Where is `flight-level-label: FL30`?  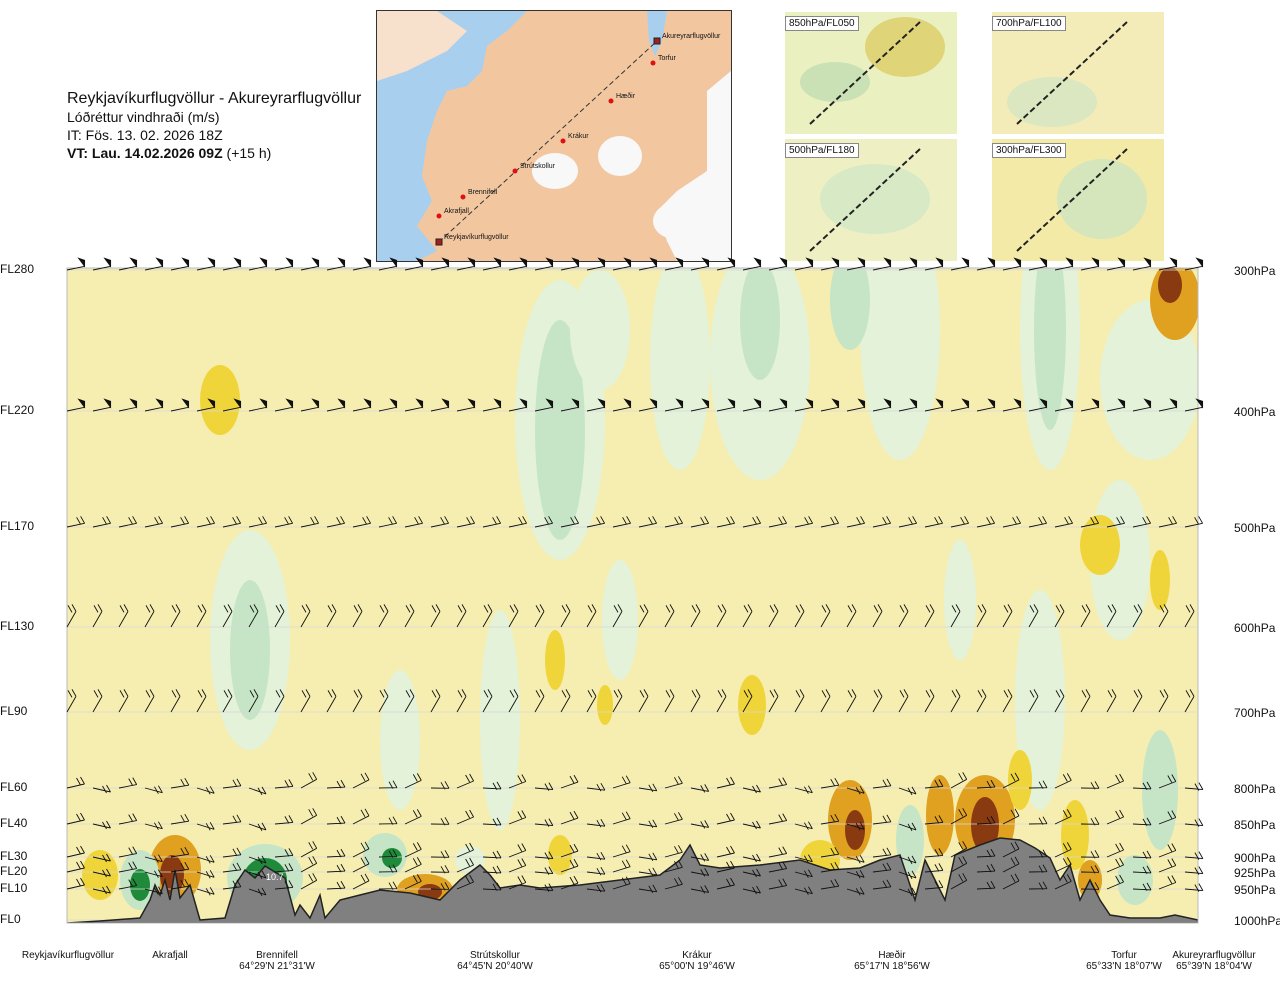 flight-level-label: FL30 is located at coordinates (14, 856).